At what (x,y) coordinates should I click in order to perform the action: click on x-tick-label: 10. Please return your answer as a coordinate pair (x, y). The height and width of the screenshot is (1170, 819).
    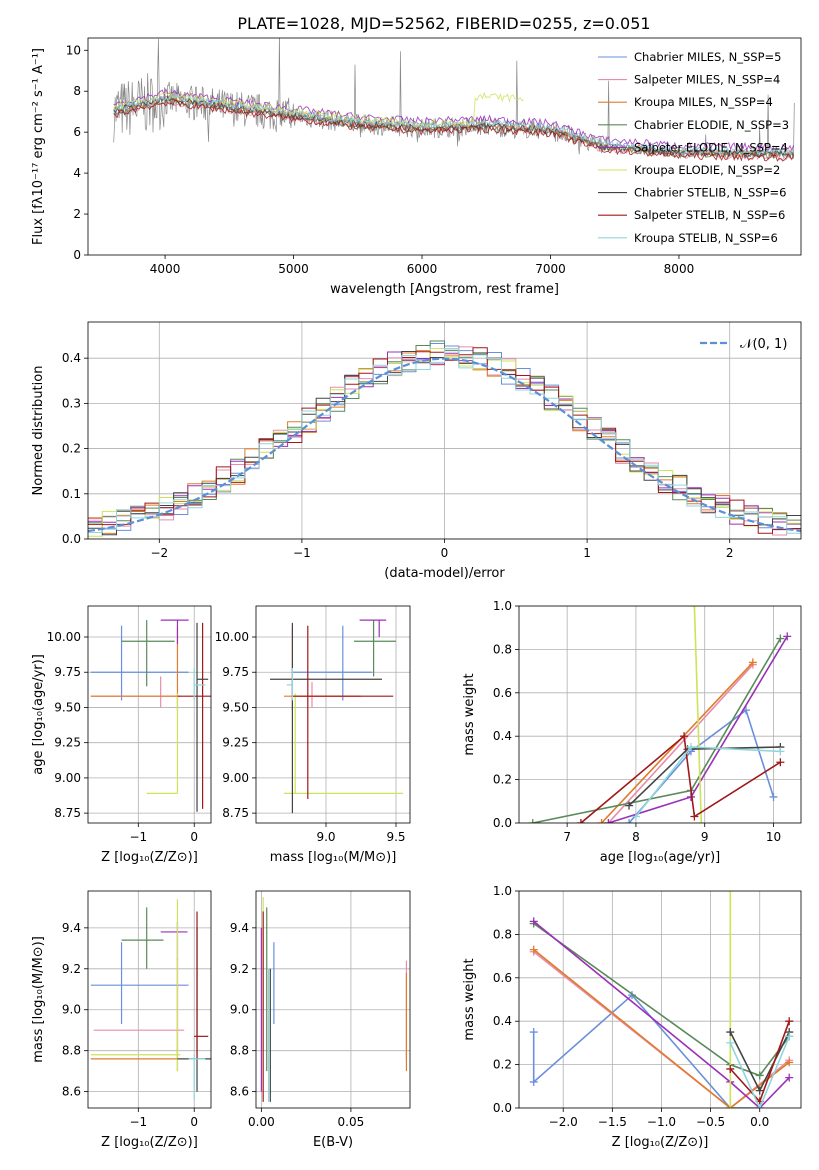
    Looking at the image, I should click on (773, 837).